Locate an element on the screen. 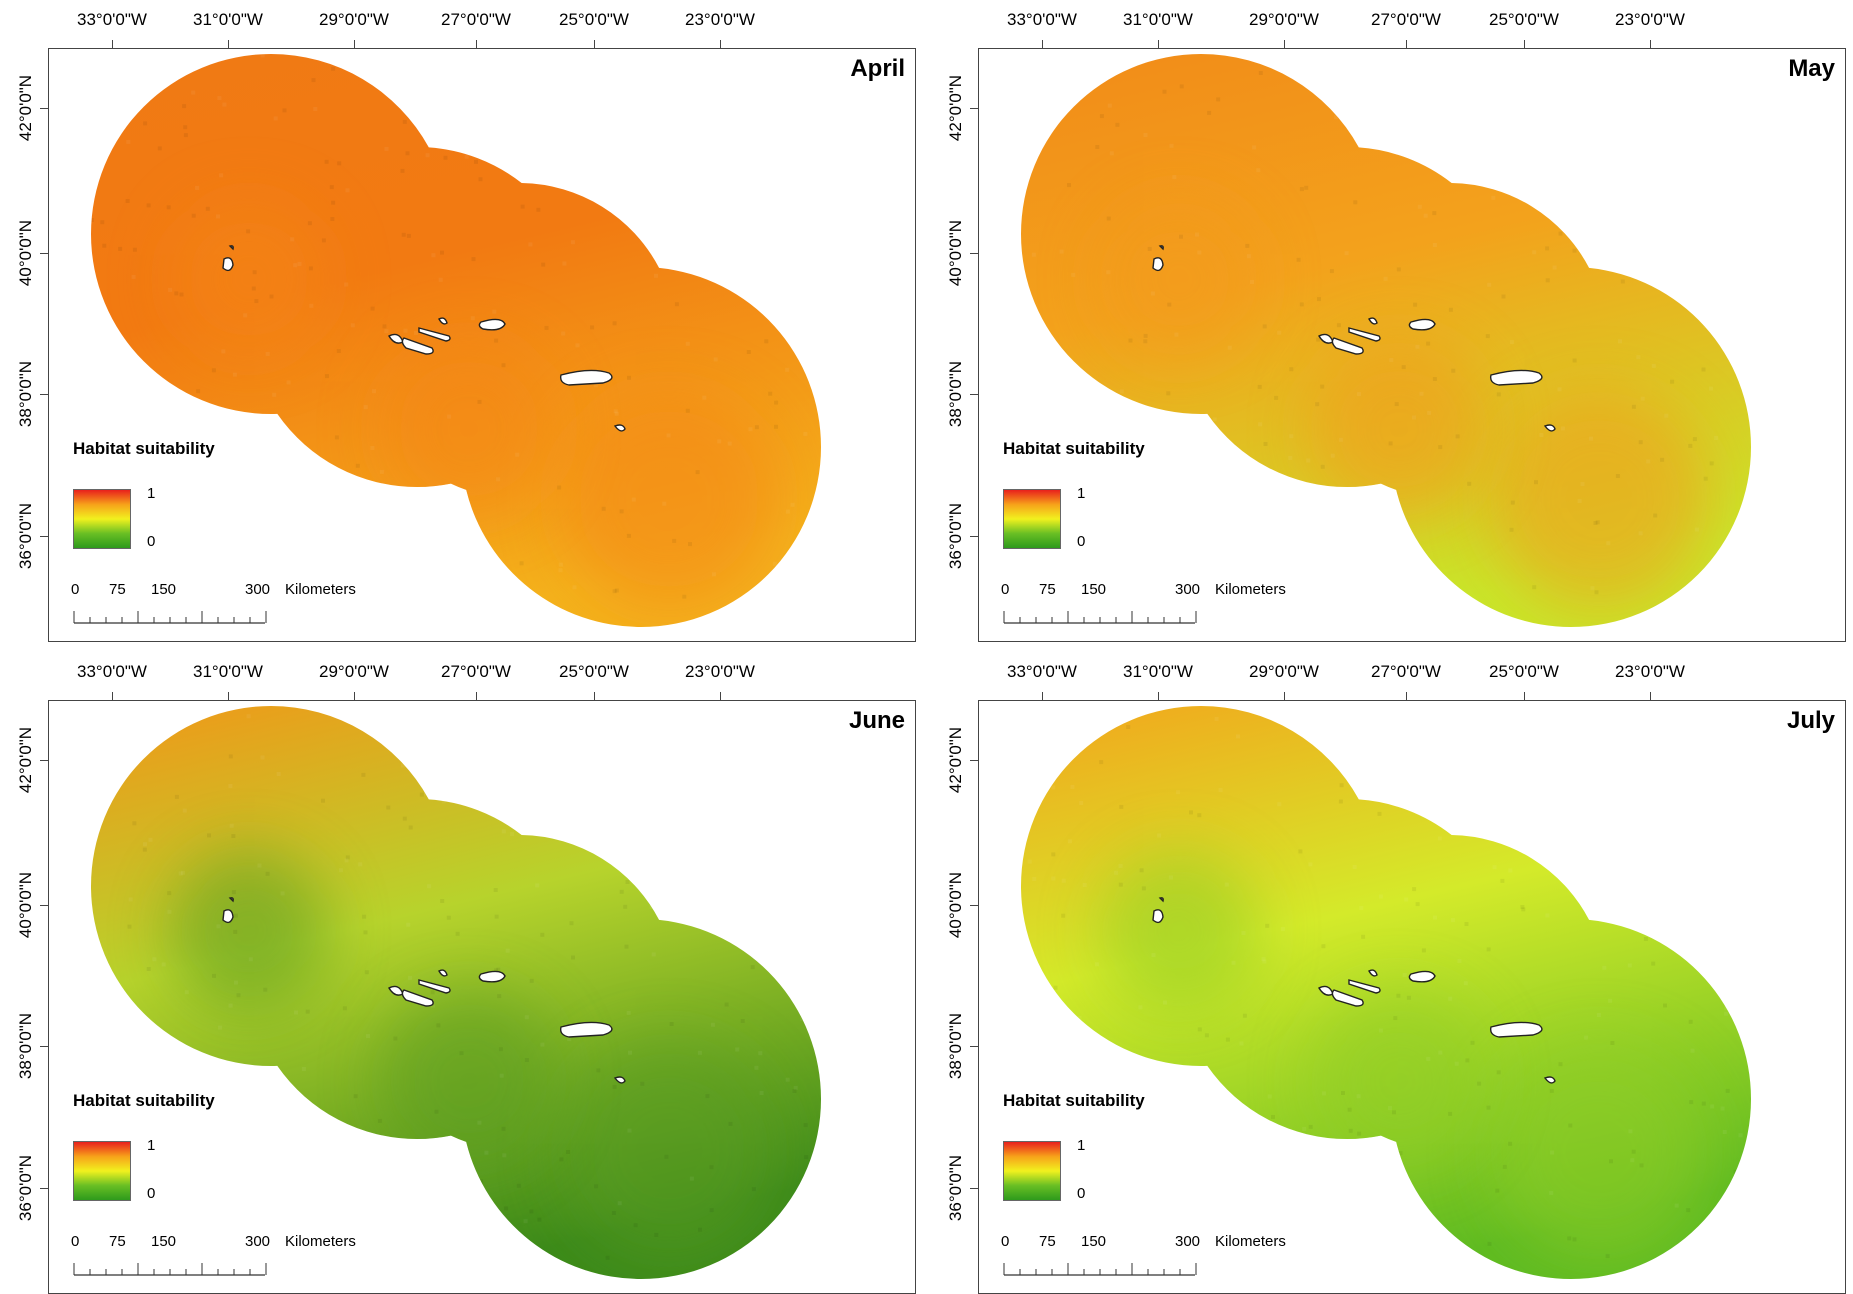  scale-unit: Kilometers is located at coordinates (1250, 1241).